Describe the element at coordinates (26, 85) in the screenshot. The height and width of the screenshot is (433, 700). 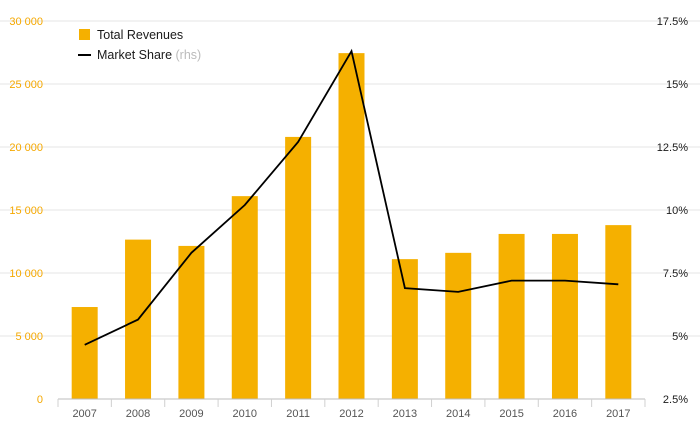
I see `left-axis-tick-label: 25 000` at that location.